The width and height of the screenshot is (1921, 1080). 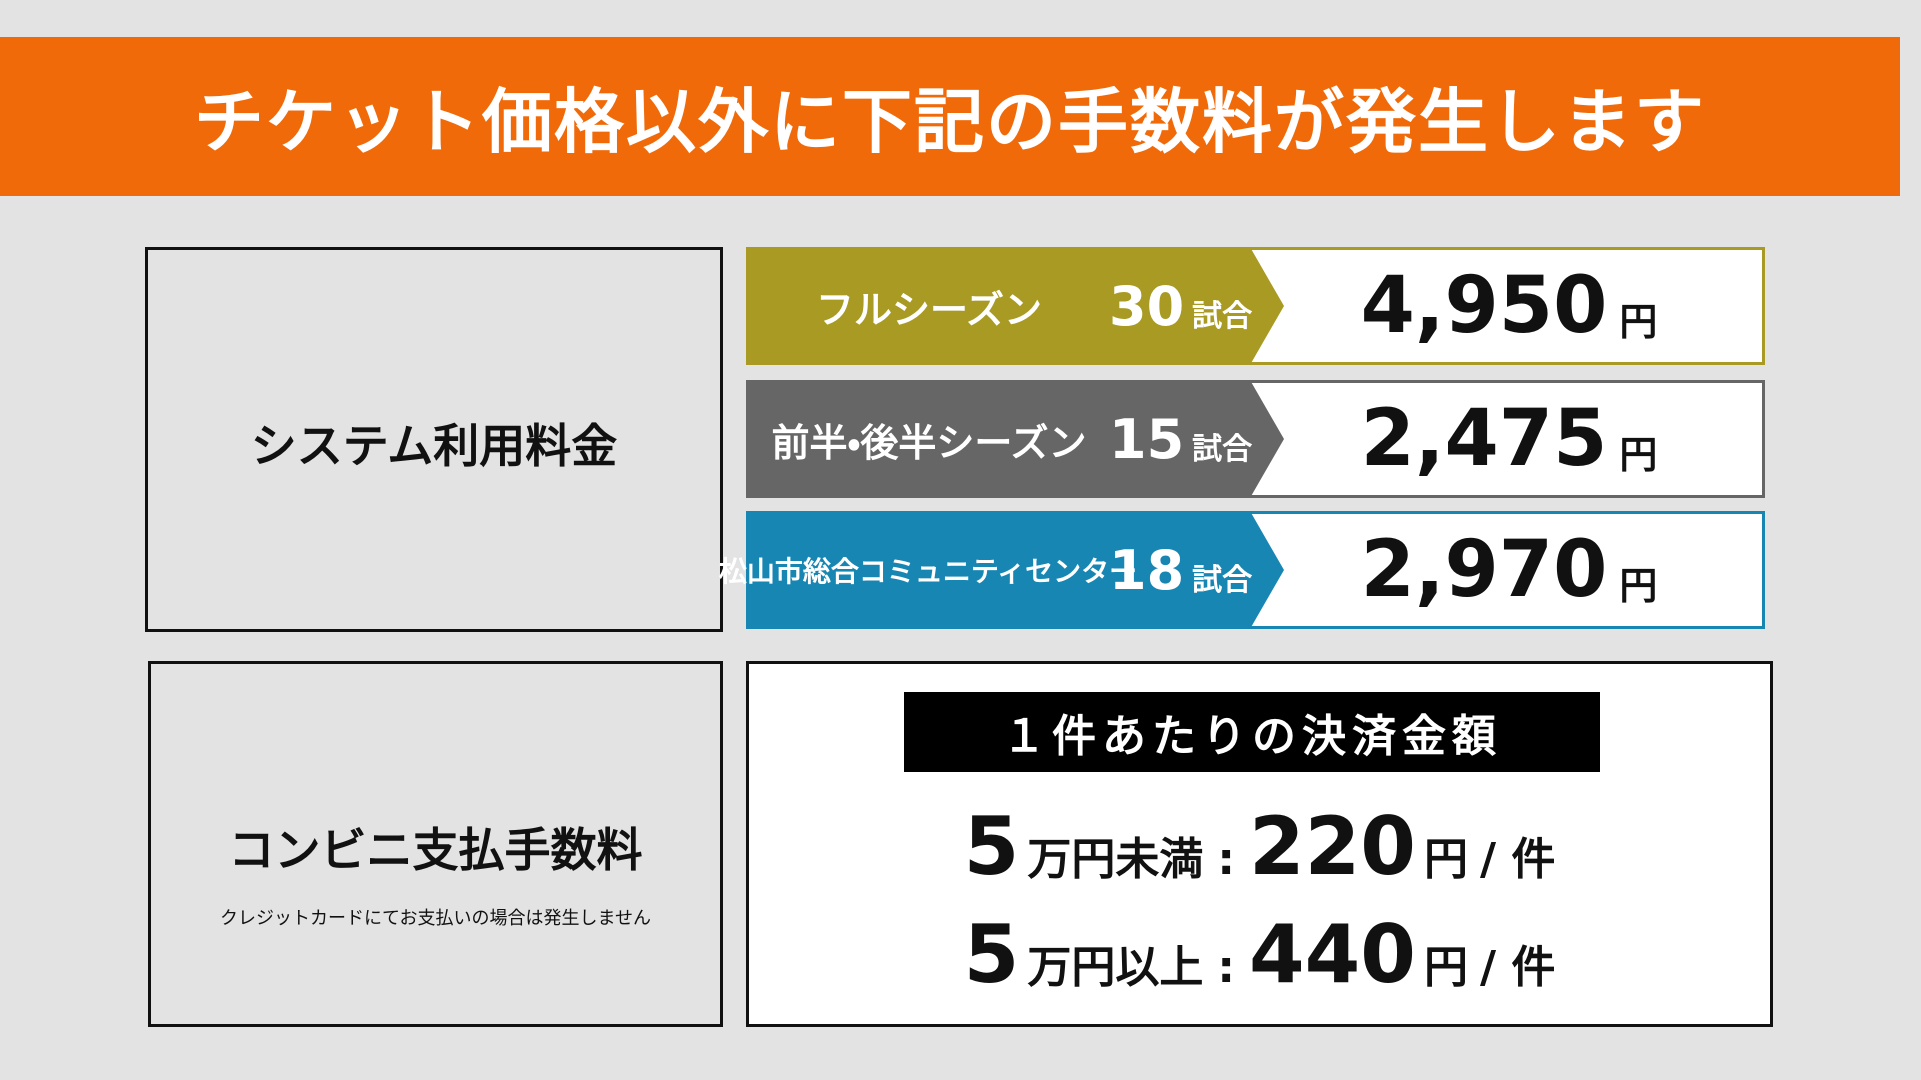 I want to click on plan-name: 松山市総合コミュニティセンター, so click(x=928, y=571).